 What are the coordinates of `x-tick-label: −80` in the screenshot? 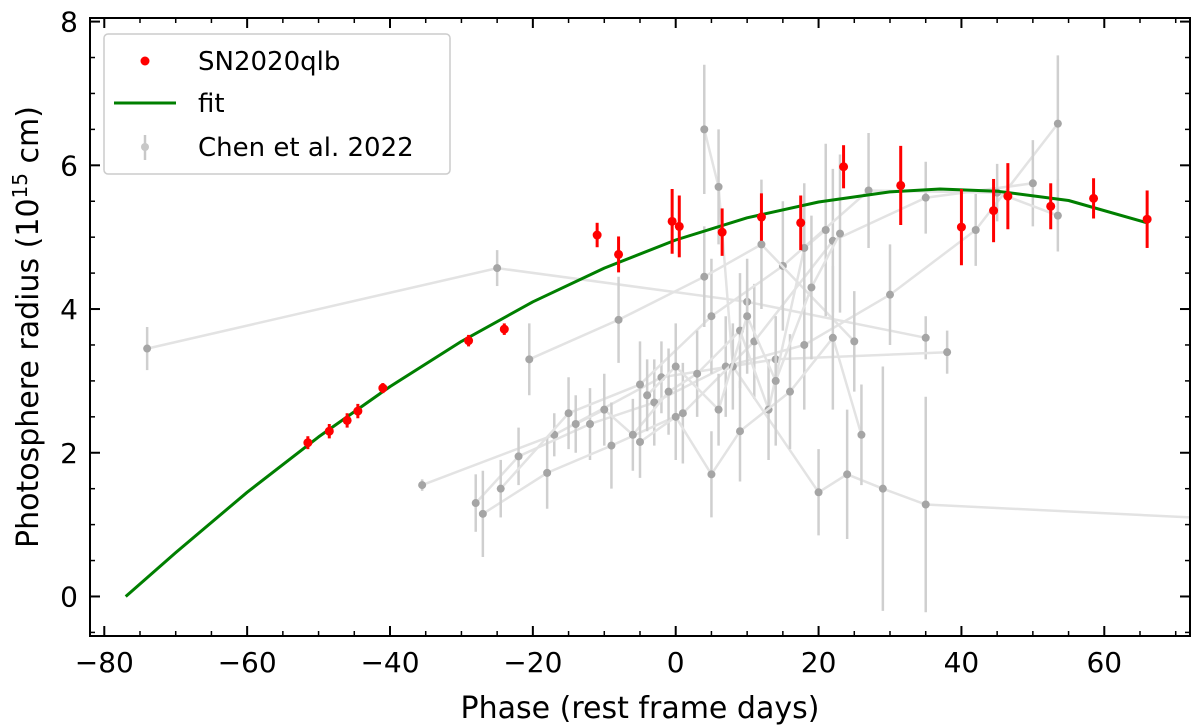 It's located at (104, 662).